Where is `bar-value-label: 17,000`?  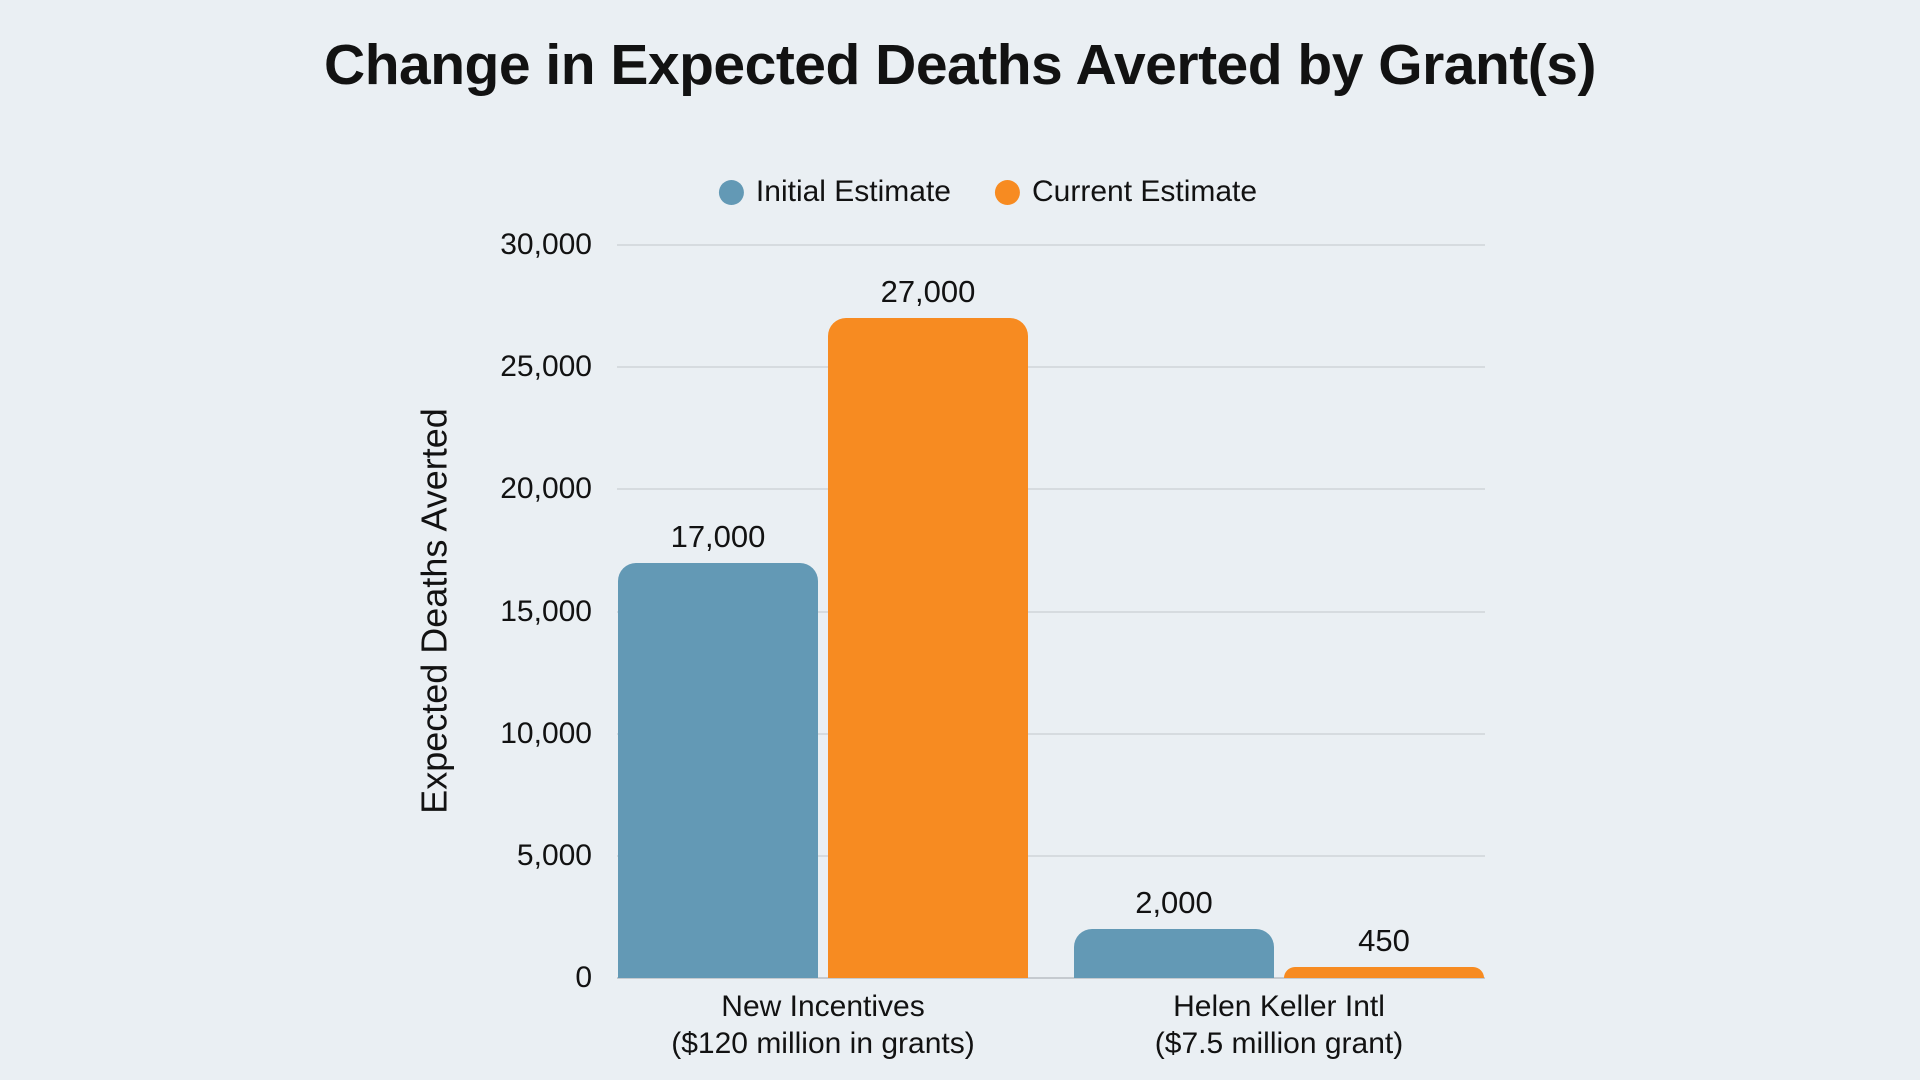
bar-value-label: 17,000 is located at coordinates (718, 536).